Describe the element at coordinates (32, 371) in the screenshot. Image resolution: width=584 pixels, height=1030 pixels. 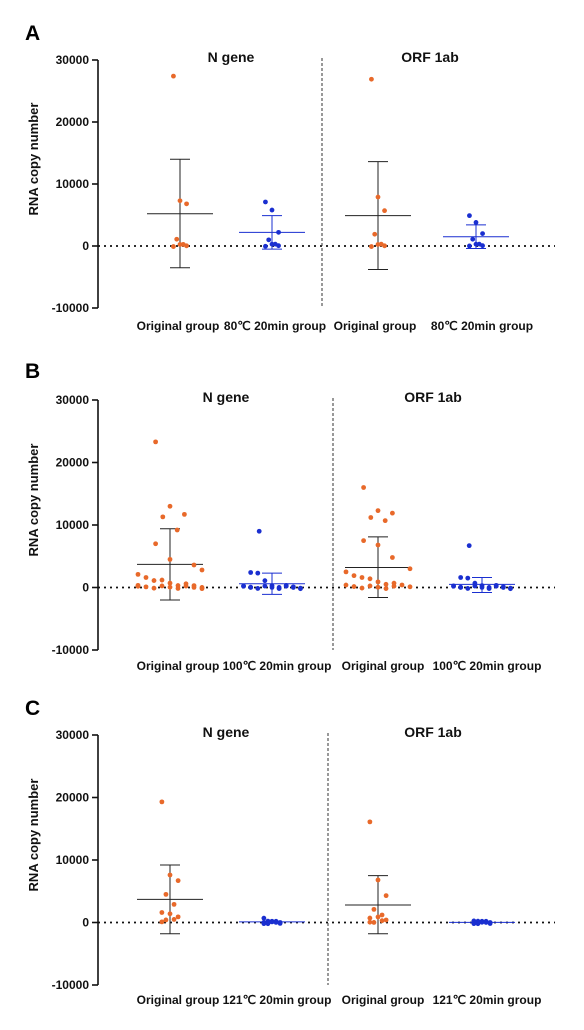
I see `panel-letter: B` at that location.